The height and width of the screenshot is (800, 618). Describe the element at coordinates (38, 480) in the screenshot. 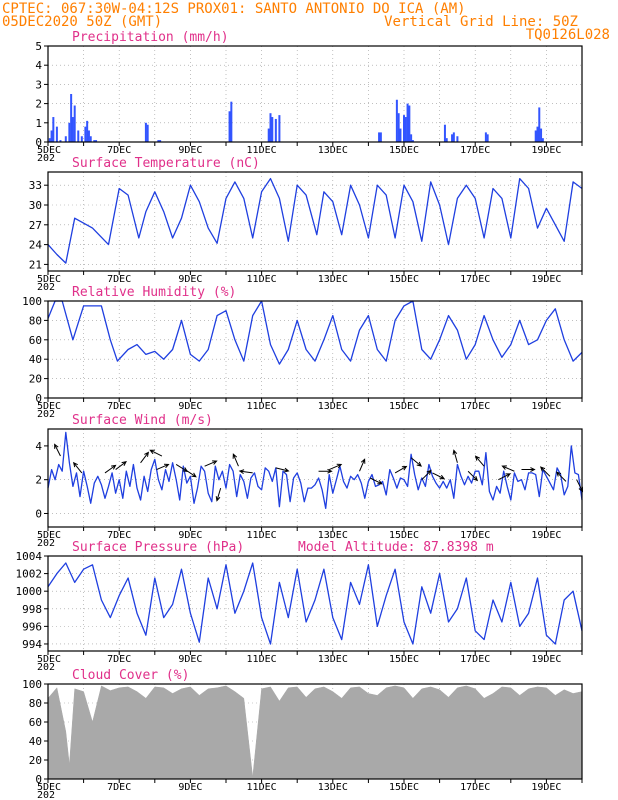

I see `wind-y-tick-label: 2` at that location.